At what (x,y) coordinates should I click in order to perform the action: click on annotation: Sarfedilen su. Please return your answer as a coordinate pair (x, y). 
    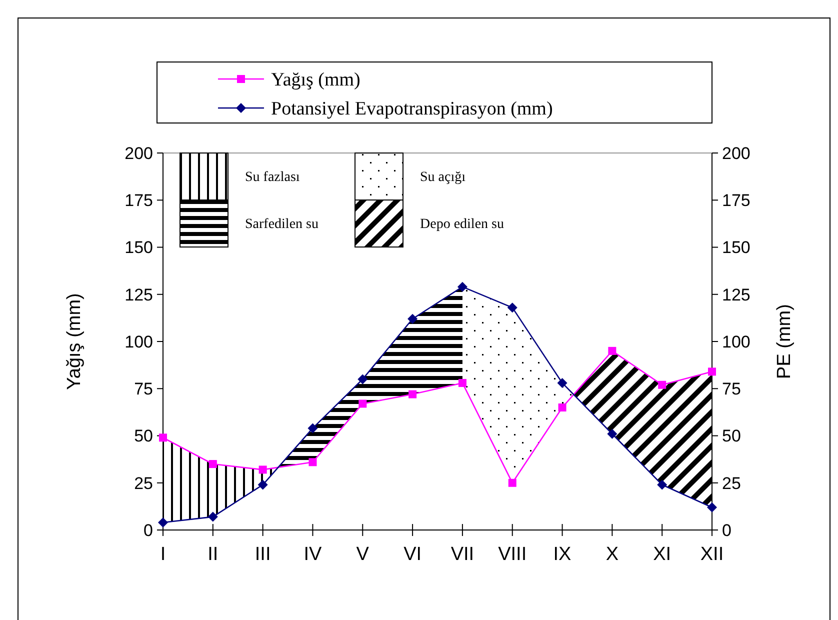
    Looking at the image, I should click on (281, 224).